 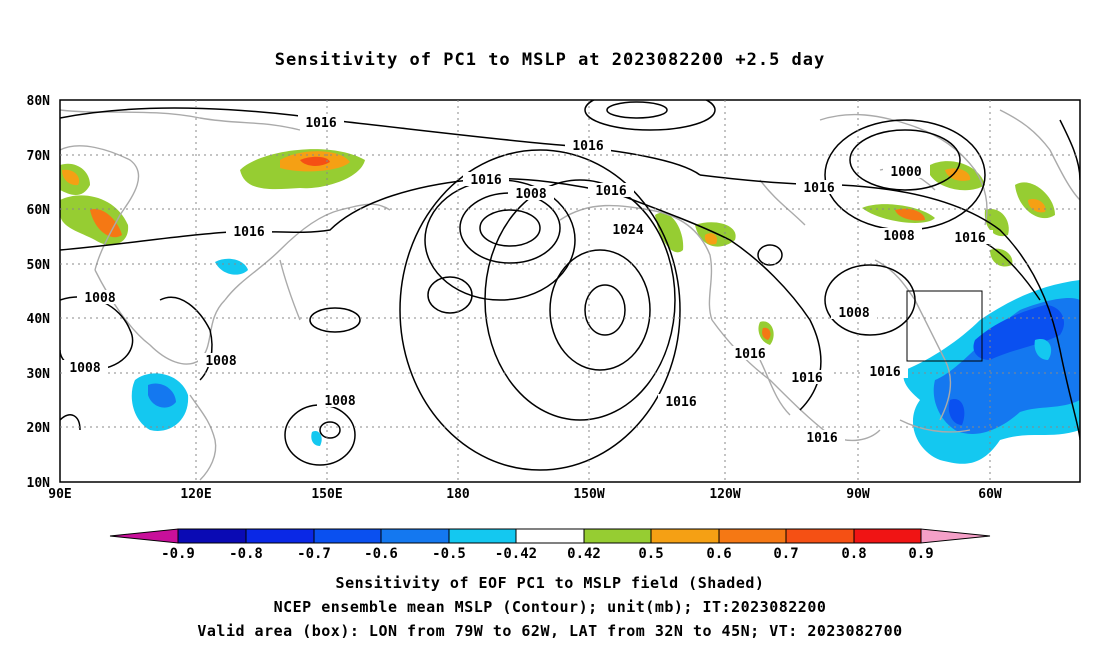 I want to click on colorbar-label: 0.7, so click(x=785, y=554).